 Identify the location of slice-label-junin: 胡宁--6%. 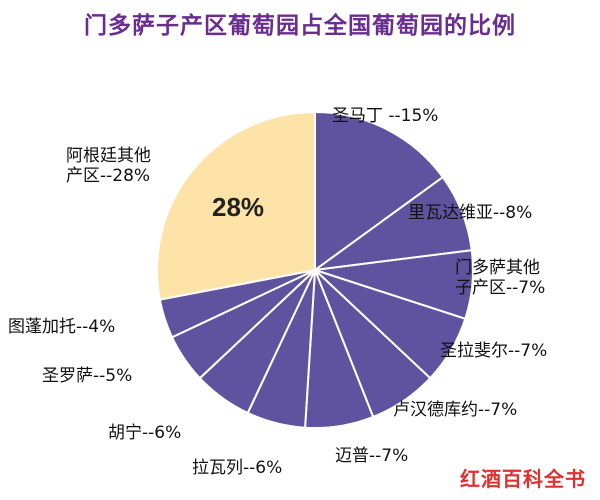
(145, 433).